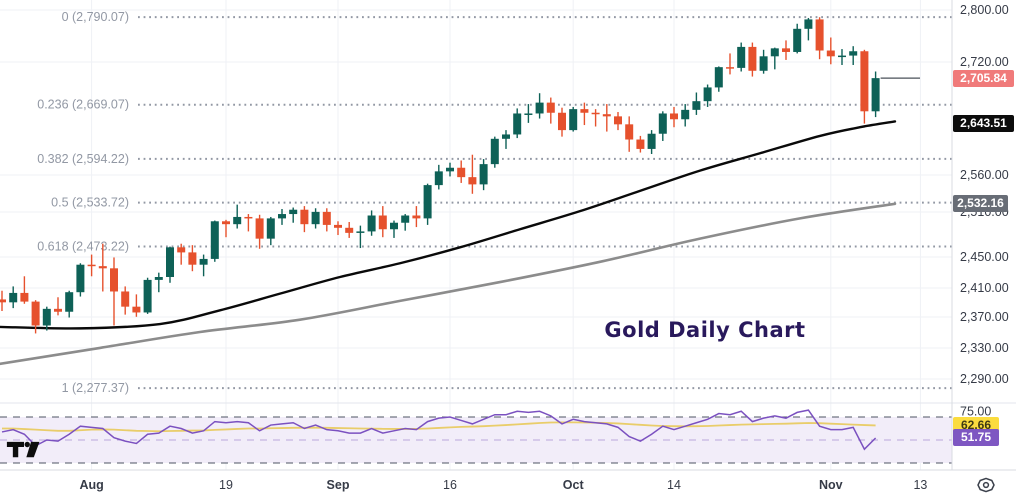 This screenshot has height=497, width=1016. What do you see at coordinates (24, 450) in the screenshot?
I see `tradingview-logo` at bounding box center [24, 450].